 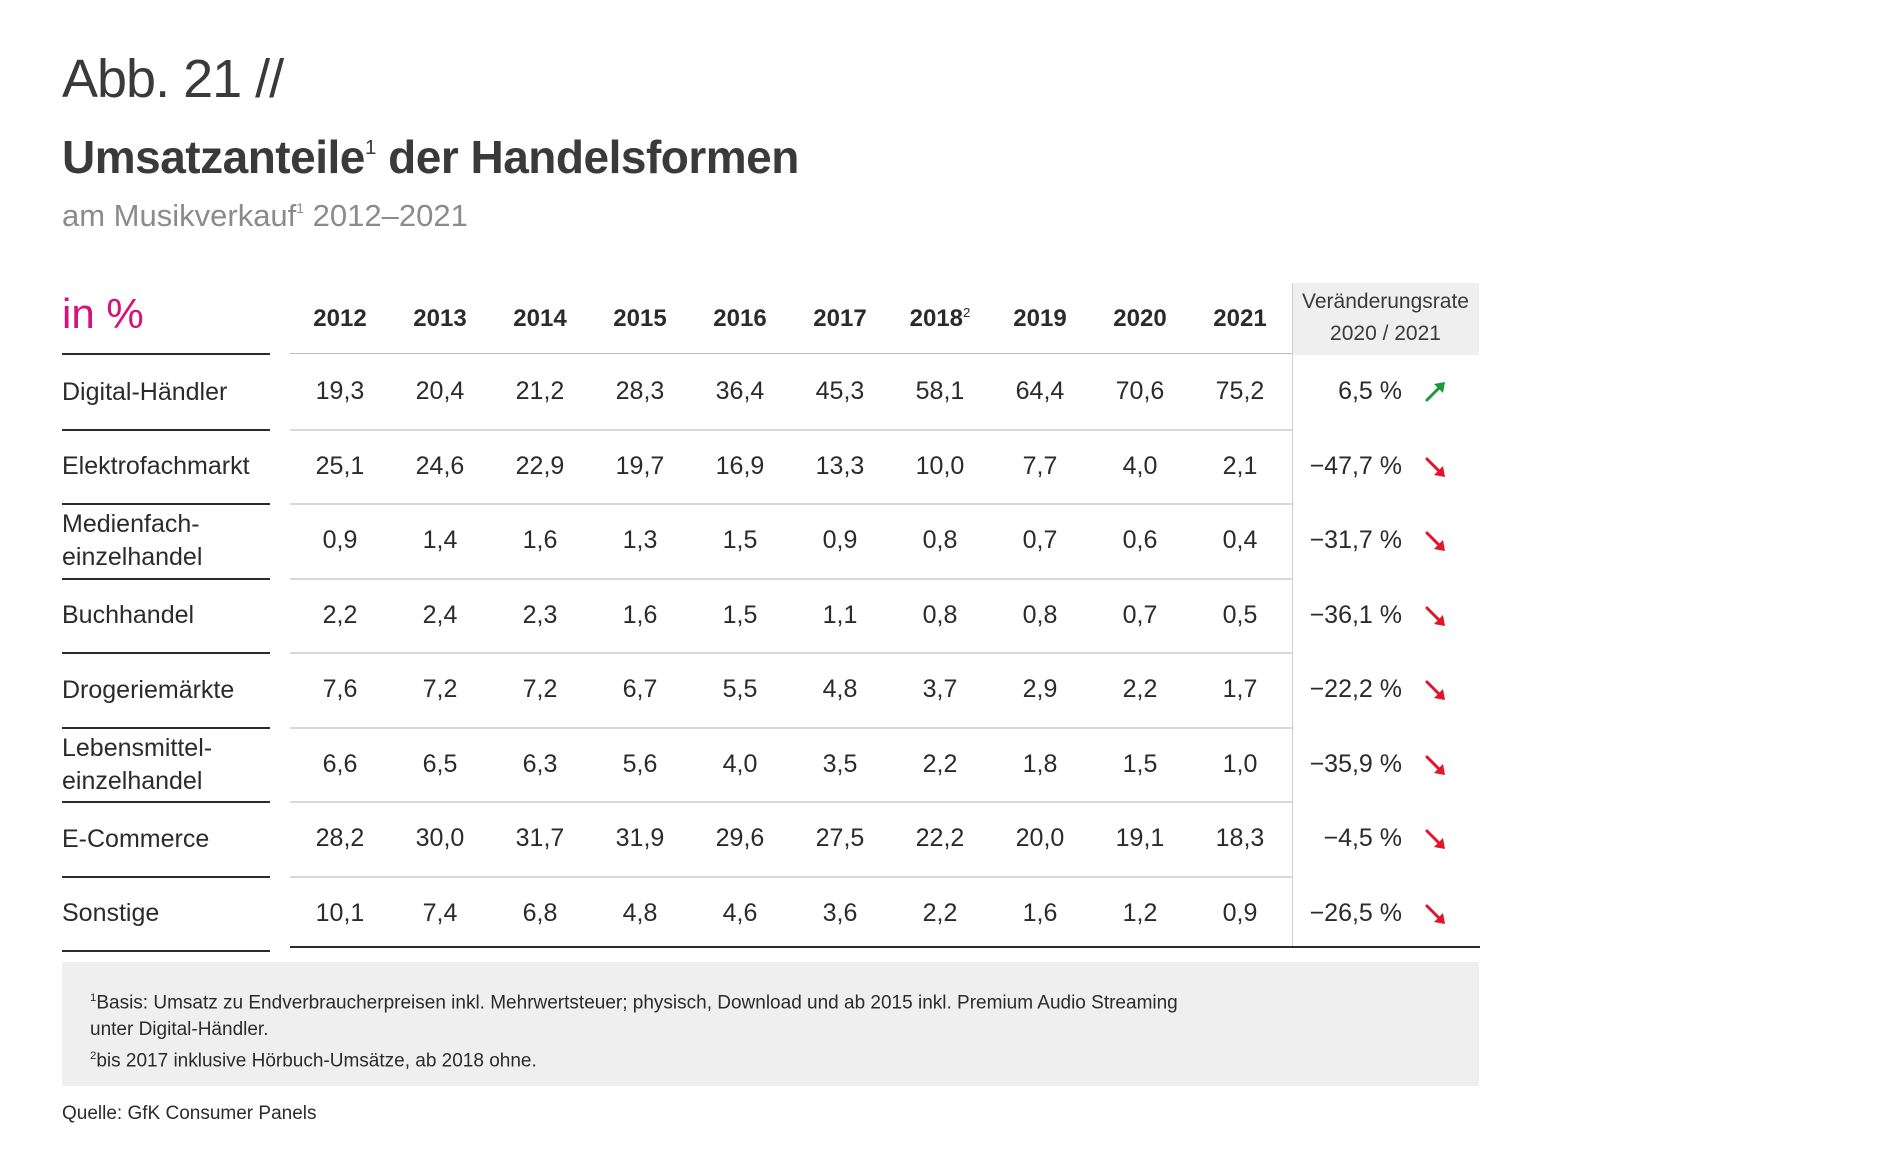 What do you see at coordinates (1435, 392) in the screenshot?
I see `trend-up-arrow-icon` at bounding box center [1435, 392].